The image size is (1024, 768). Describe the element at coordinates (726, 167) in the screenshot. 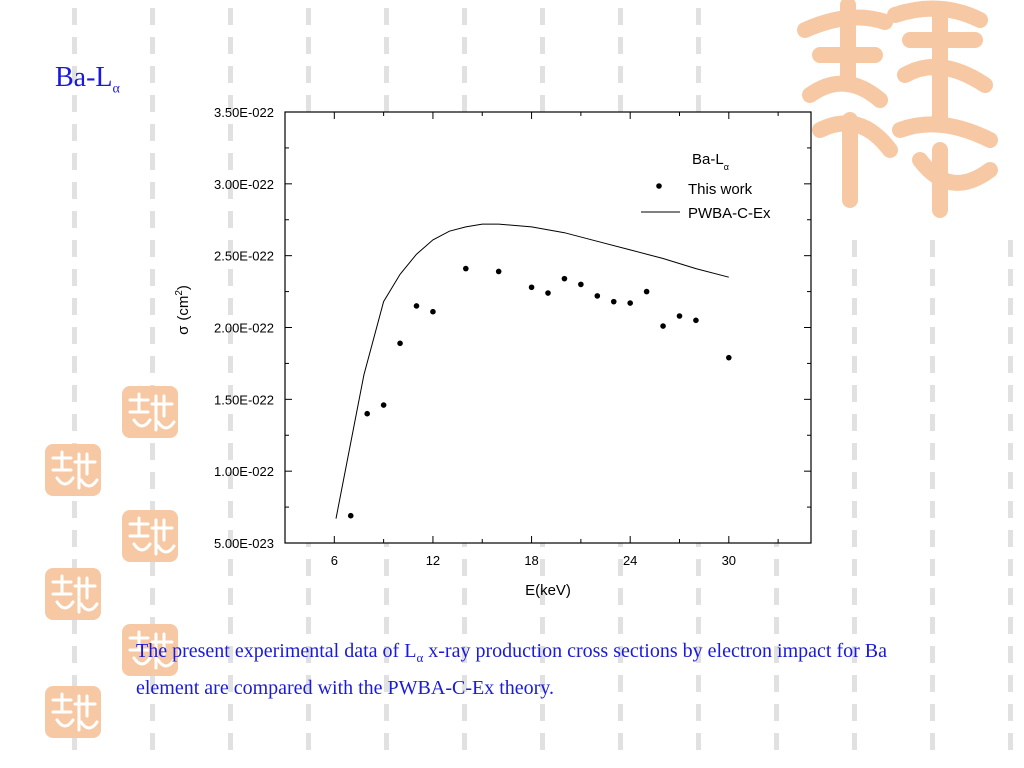

I see `legend-title-subscript: α` at that location.